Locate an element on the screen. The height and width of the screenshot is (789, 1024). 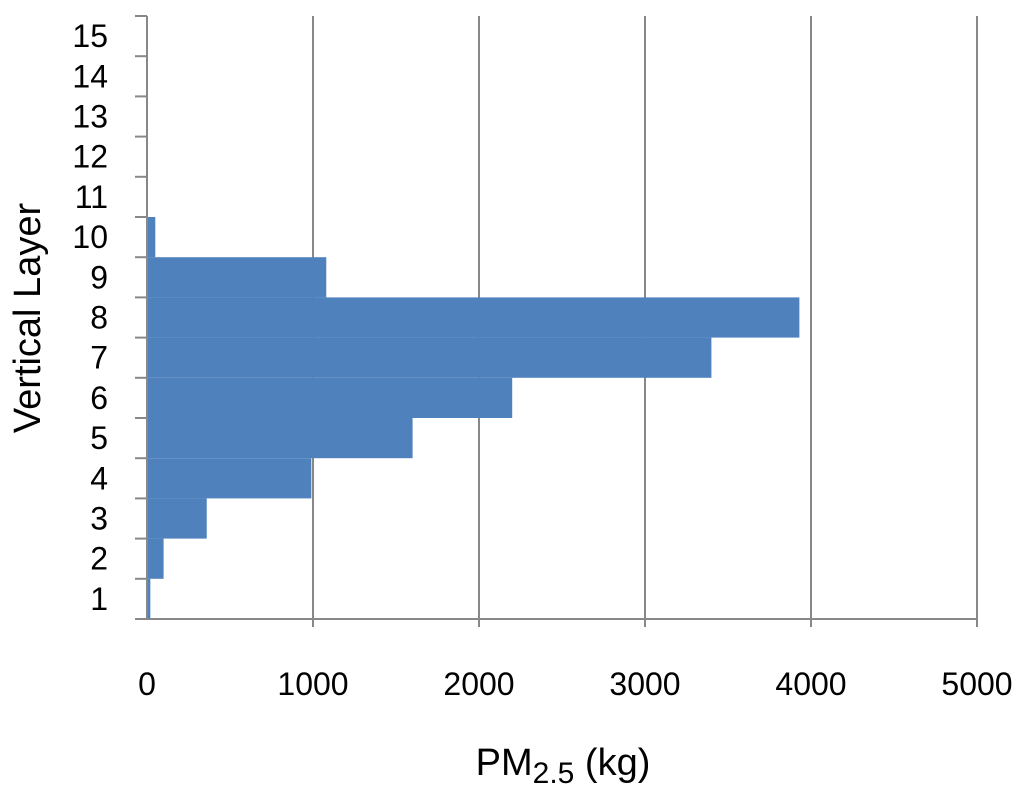
y-tick-label: 12 is located at coordinates (90, 157).